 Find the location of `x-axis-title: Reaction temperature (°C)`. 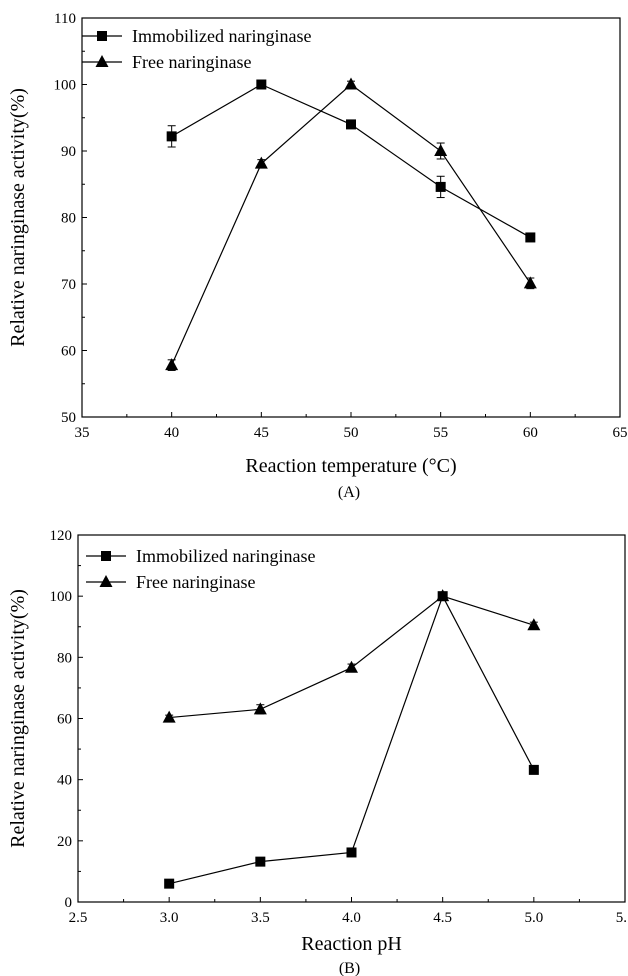

x-axis-title: Reaction temperature (°C) is located at coordinates (350, 466).